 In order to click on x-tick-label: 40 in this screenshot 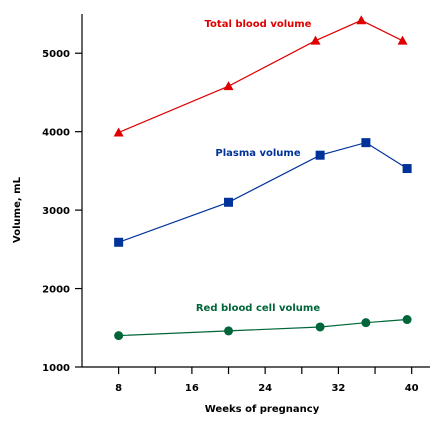, I will do `click(412, 388)`.